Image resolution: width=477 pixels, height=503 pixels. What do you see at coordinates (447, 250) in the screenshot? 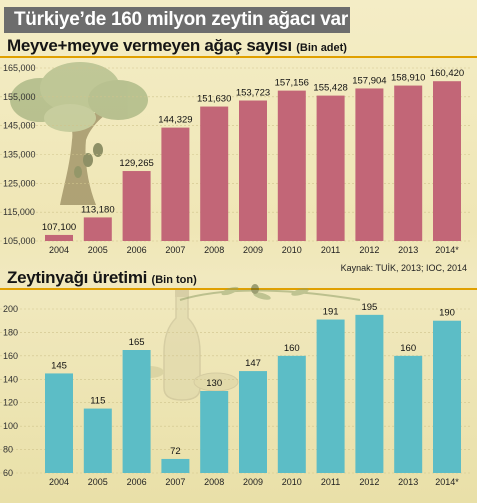
I see `trees-category-label: 2014*` at bounding box center [447, 250].